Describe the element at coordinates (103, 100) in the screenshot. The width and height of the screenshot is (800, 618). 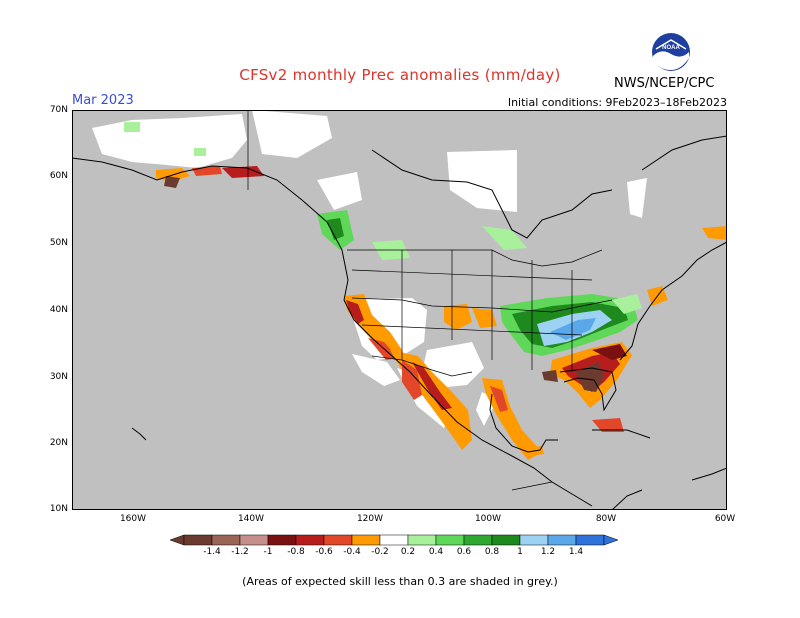
I see `forecast-month: Mar 2023` at that location.